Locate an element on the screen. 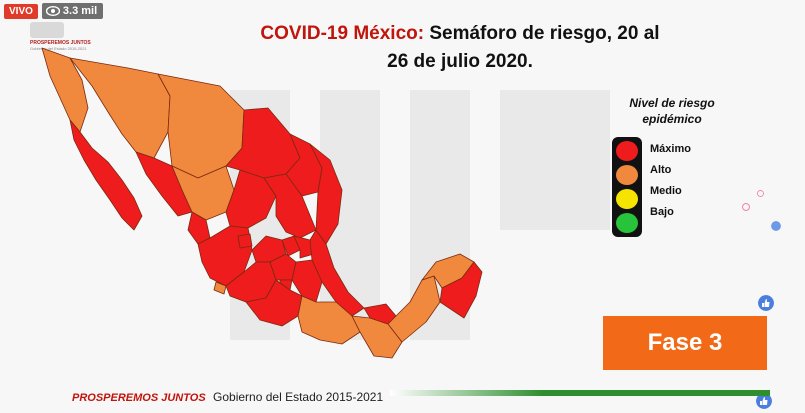  phase-badge: Fase 3 is located at coordinates (685, 343).